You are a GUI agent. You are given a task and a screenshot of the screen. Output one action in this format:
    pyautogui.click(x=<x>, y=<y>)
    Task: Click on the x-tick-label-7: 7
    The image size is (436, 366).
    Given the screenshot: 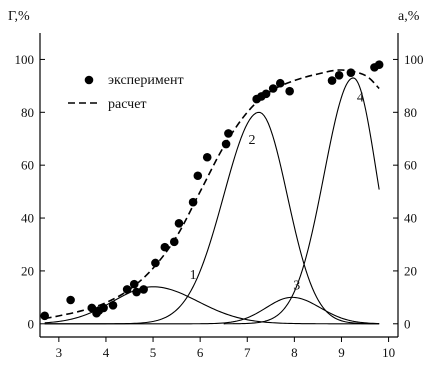 What is the action you would take?
    pyautogui.click(x=247, y=352)
    